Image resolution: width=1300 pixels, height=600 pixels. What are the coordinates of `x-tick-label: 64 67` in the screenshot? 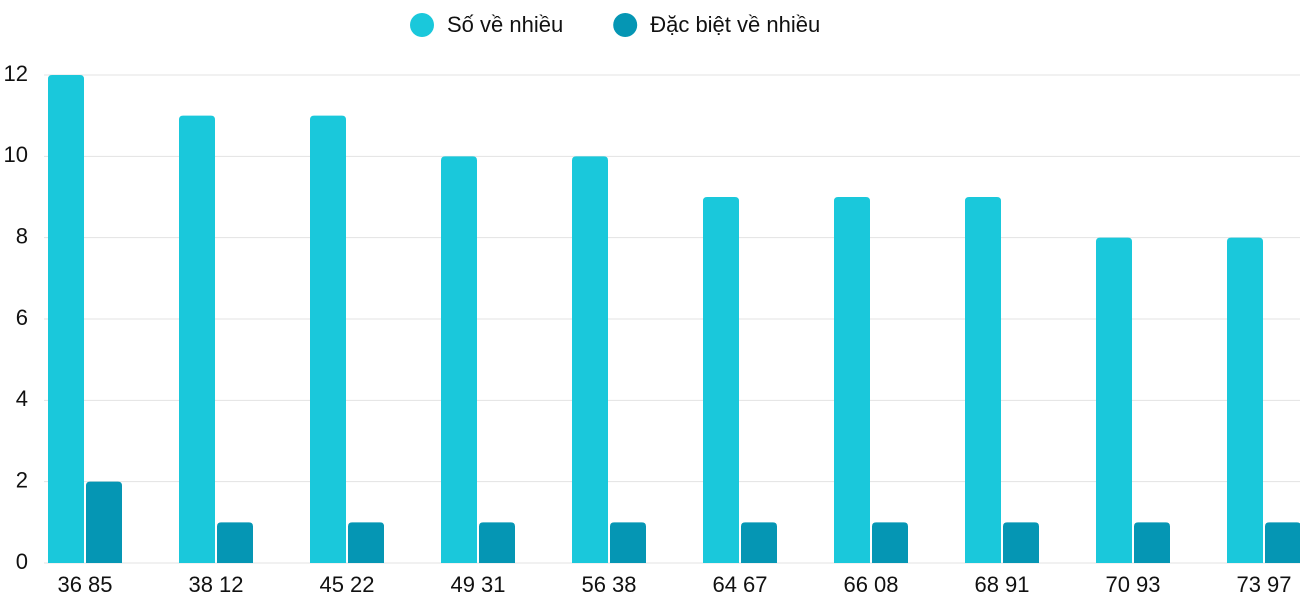 It's located at (739, 584).